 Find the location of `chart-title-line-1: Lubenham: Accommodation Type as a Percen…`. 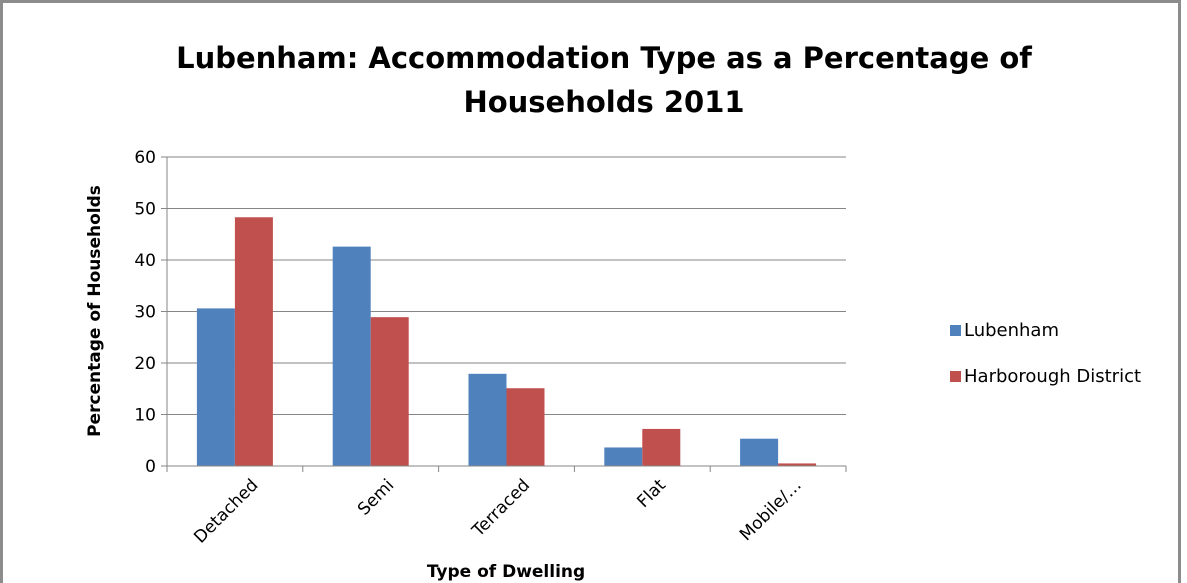

chart-title-line-1: Lubenham: Accommodation Type as a Percen… is located at coordinates (604, 58).